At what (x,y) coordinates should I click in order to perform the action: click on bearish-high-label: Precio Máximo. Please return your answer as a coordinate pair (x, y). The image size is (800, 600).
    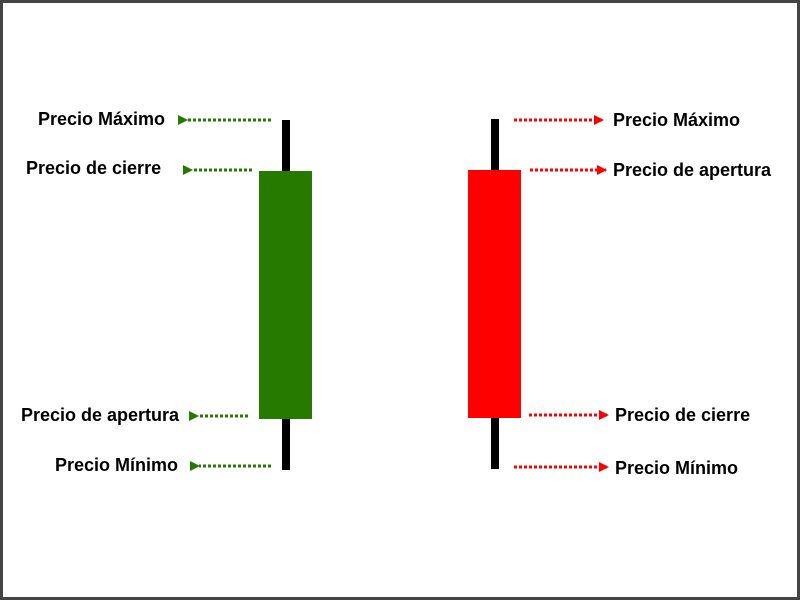
    Looking at the image, I should click on (677, 120).